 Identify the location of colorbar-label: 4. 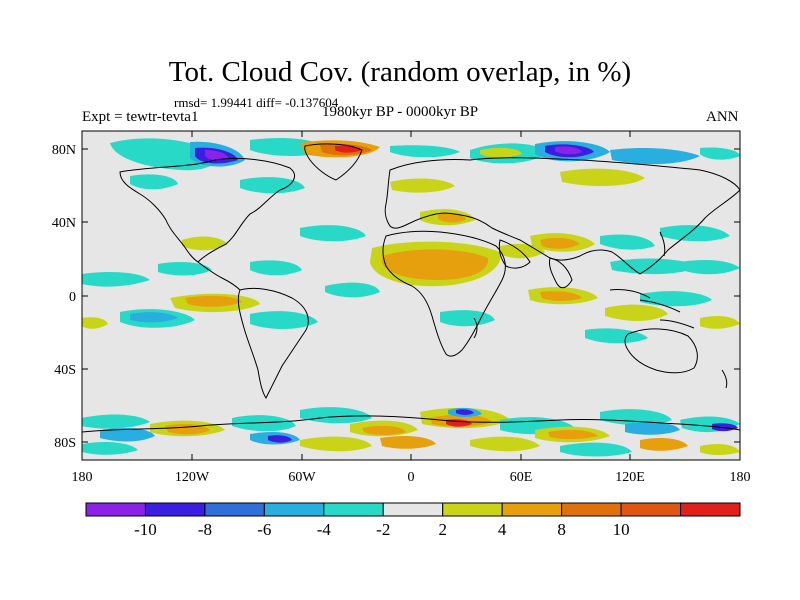
(502, 529).